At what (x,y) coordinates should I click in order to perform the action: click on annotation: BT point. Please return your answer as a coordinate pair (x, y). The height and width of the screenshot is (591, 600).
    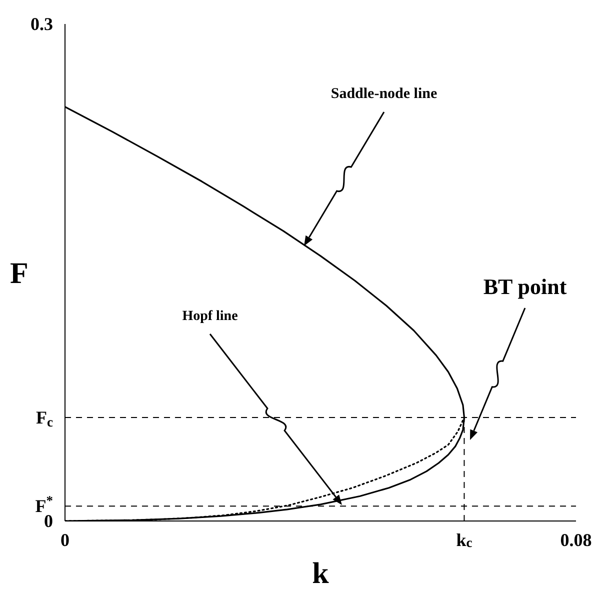
    Looking at the image, I should click on (525, 286).